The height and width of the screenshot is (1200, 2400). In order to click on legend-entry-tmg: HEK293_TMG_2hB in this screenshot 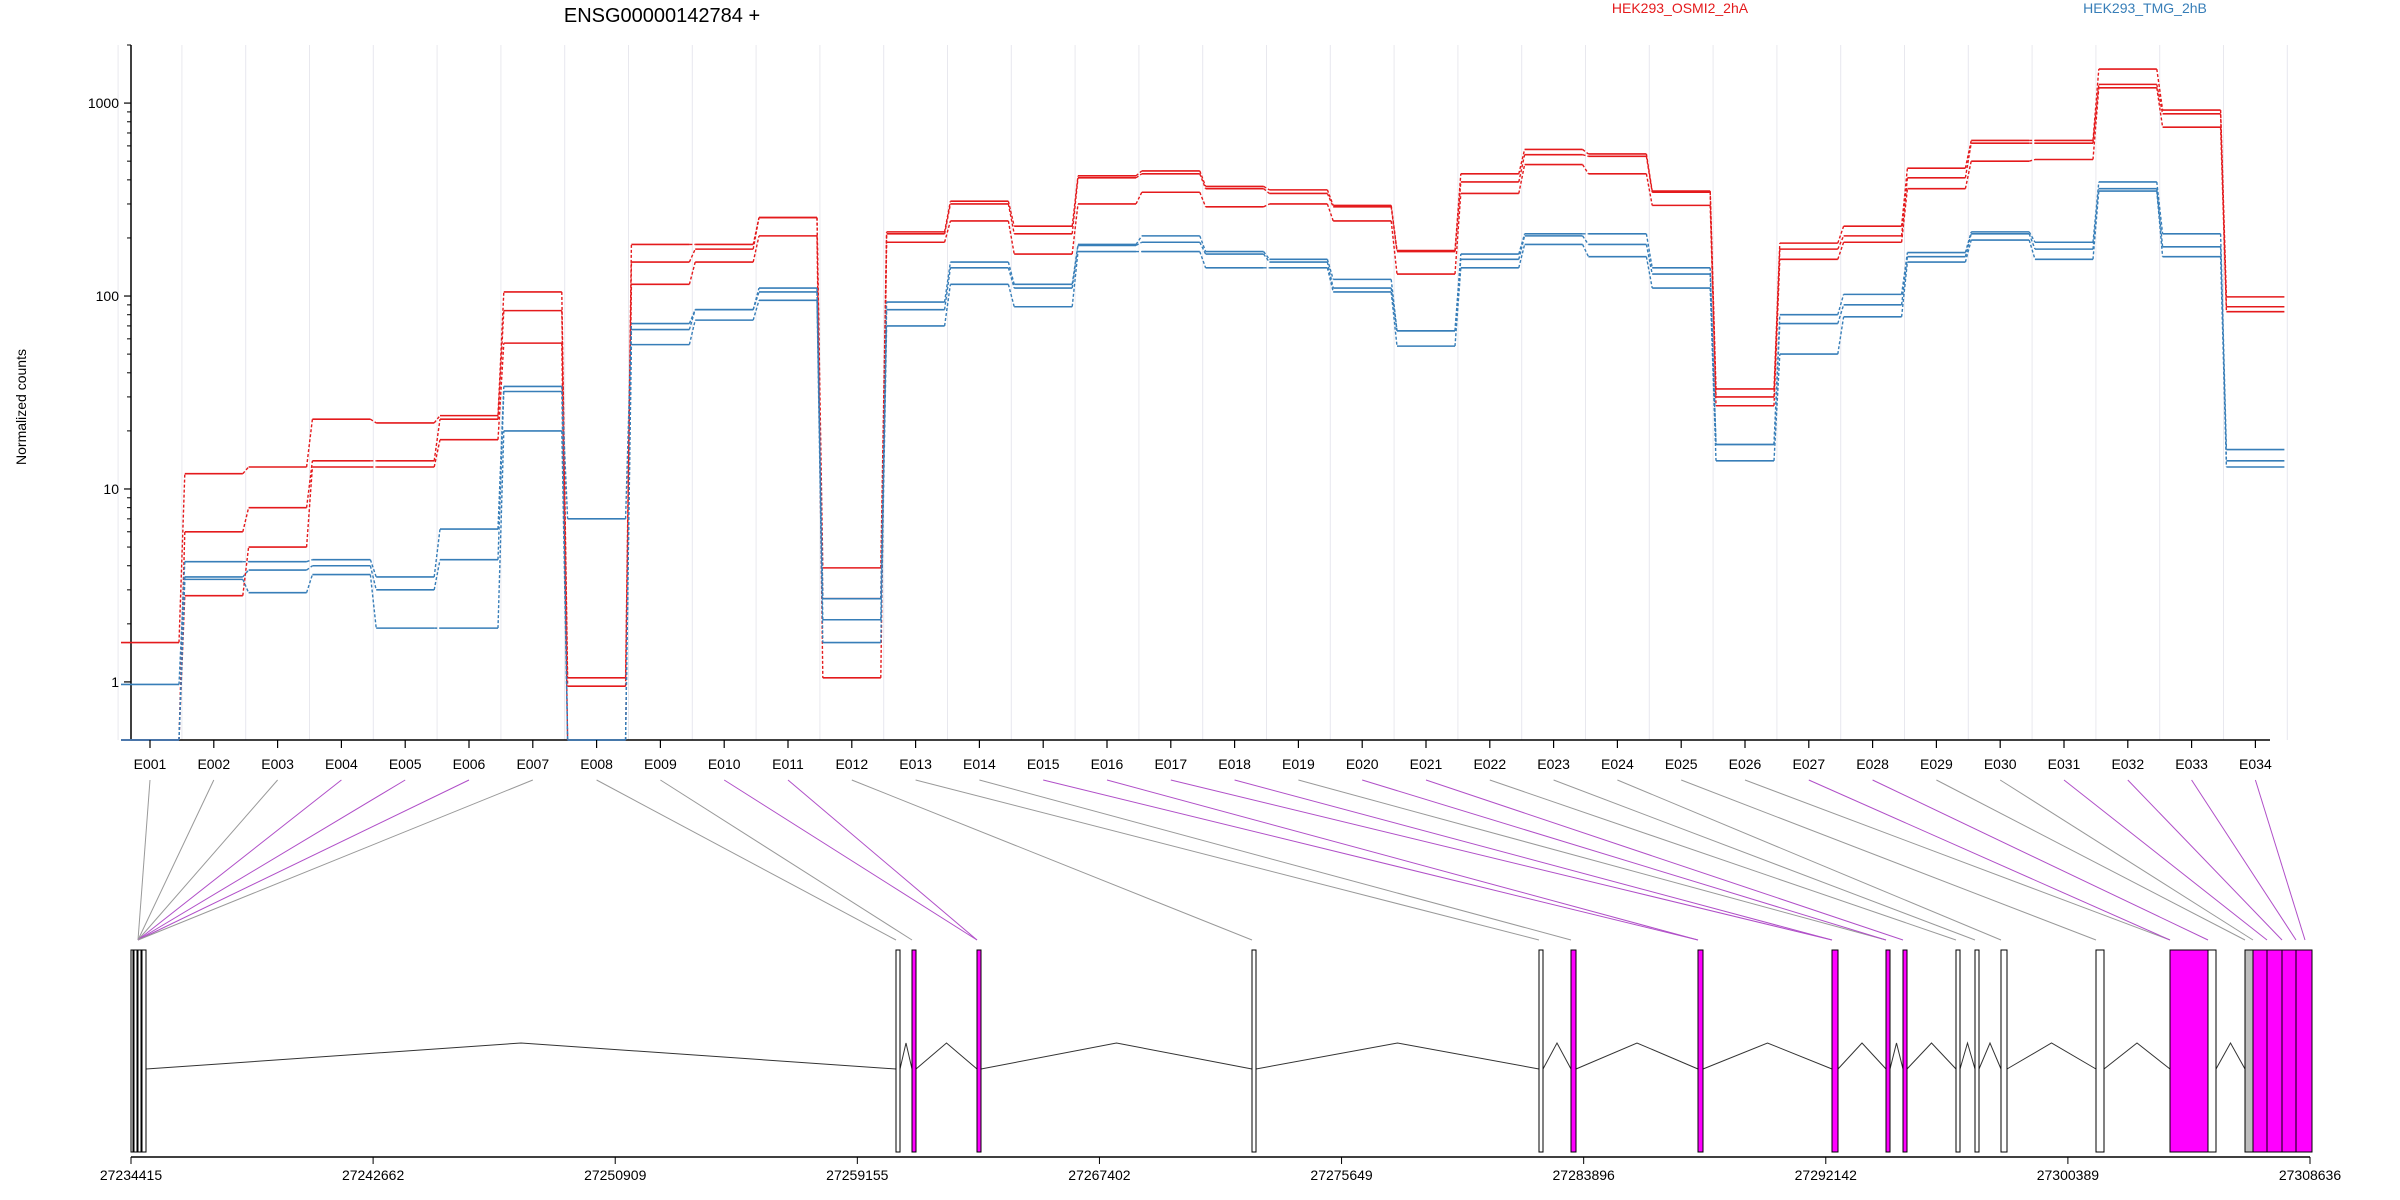, I will do `click(2145, 8)`.